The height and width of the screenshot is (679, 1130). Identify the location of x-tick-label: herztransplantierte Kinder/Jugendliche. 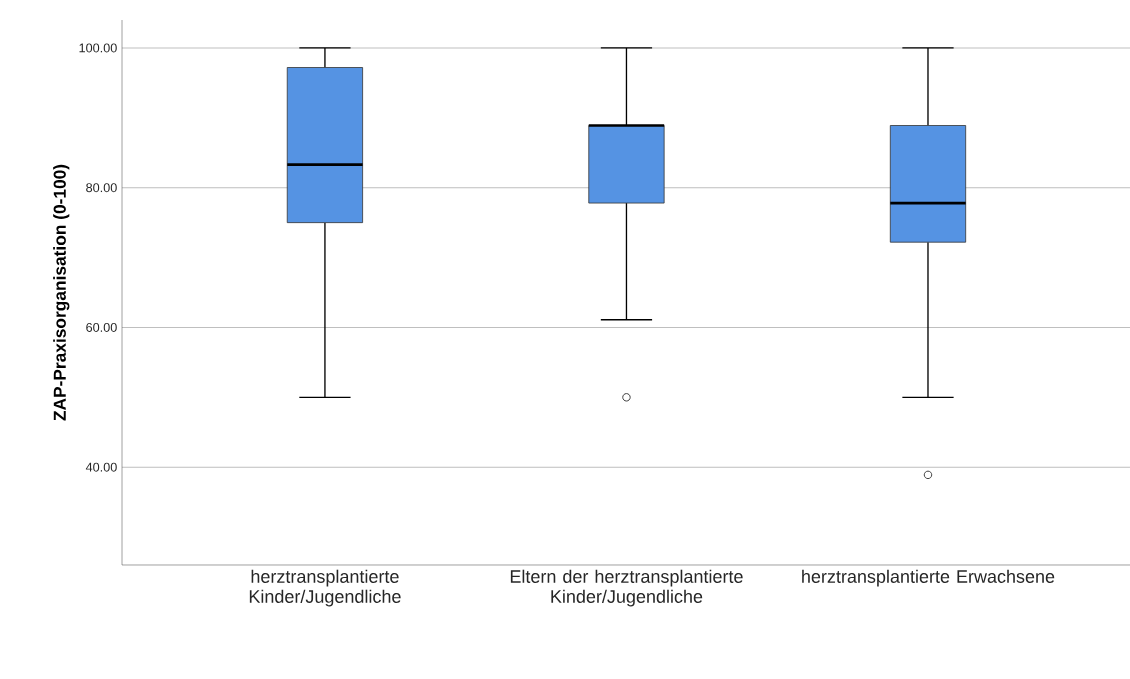
(325, 588).